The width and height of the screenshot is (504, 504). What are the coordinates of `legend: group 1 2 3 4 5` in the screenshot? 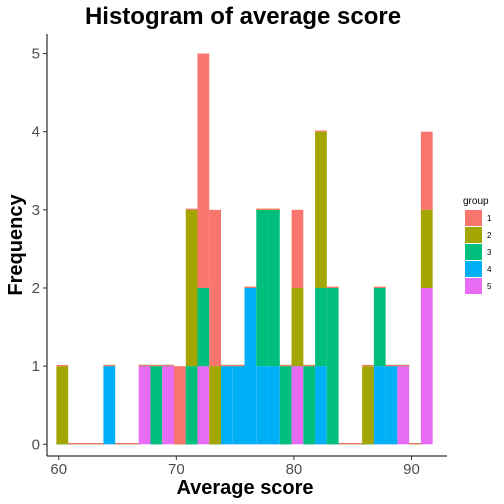 It's located at (477, 245).